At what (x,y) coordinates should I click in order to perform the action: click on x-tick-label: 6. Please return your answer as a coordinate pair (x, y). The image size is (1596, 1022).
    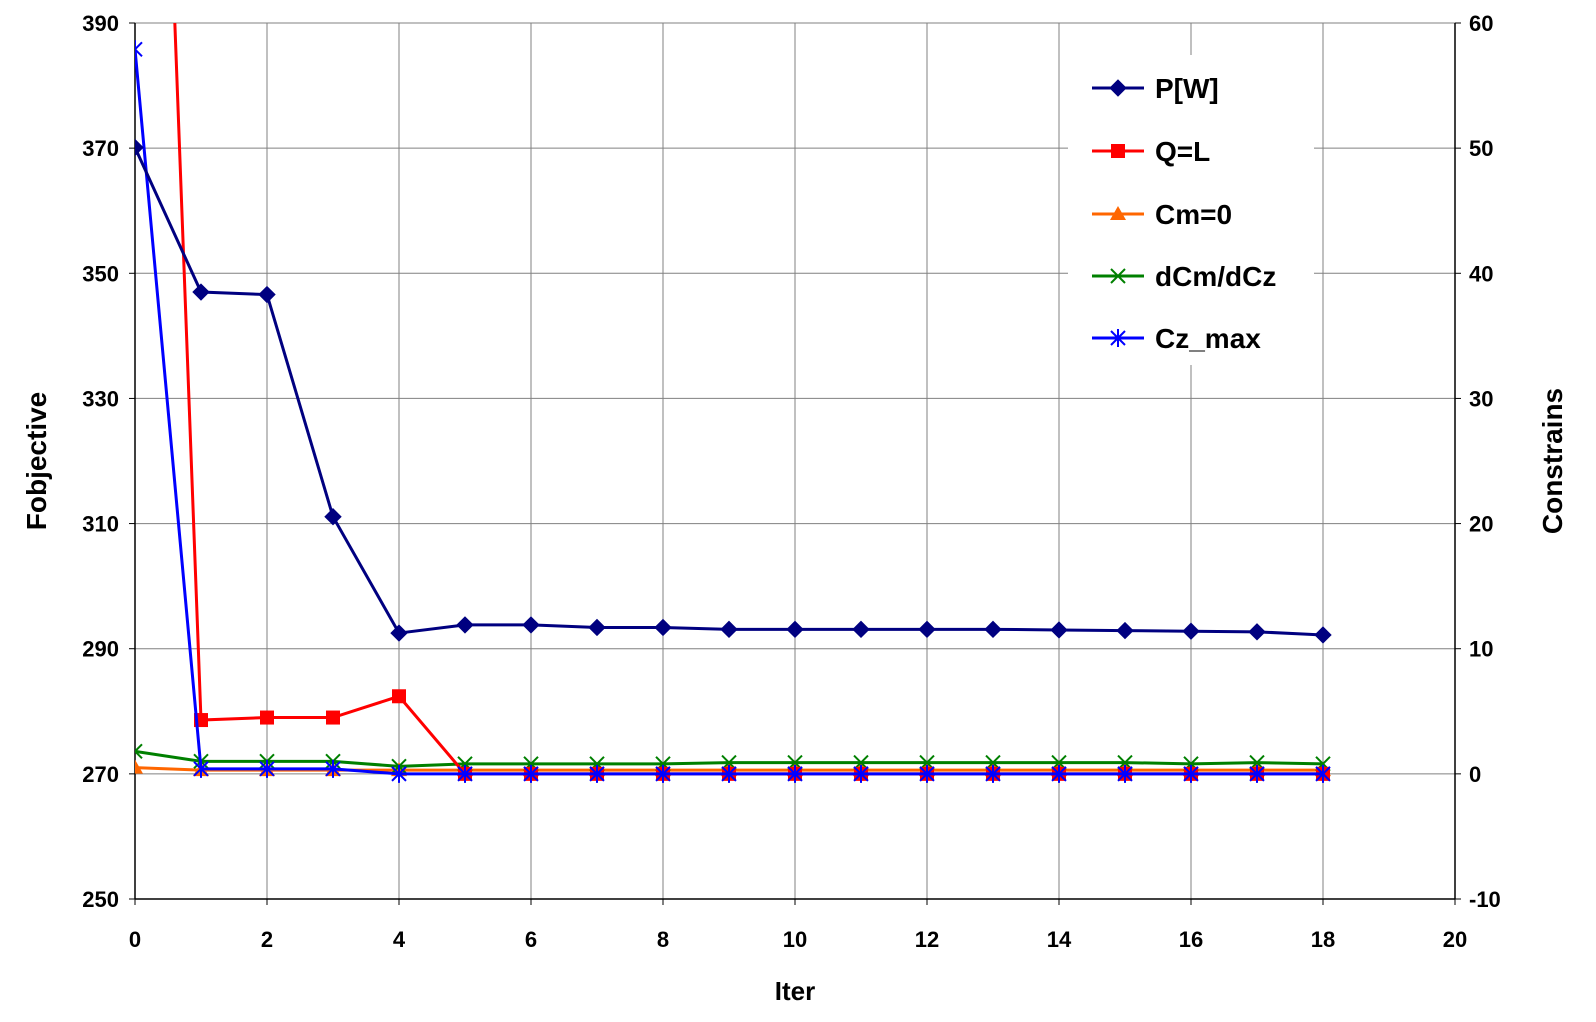
    Looking at the image, I should click on (531, 939).